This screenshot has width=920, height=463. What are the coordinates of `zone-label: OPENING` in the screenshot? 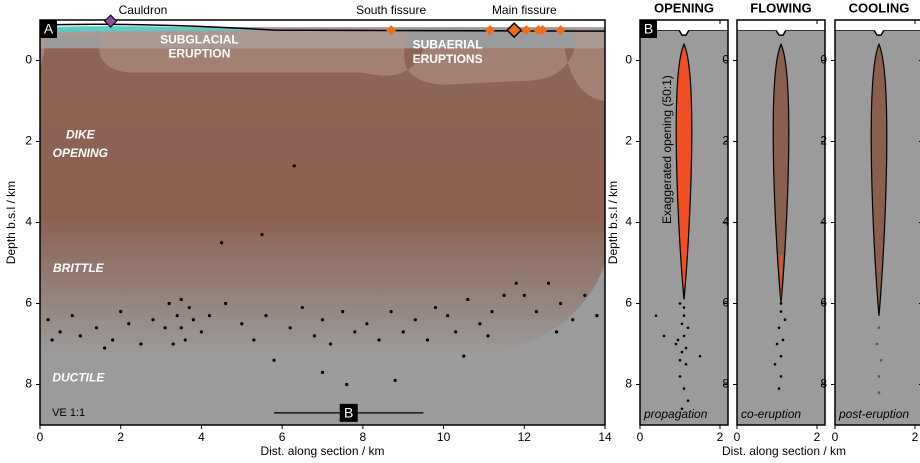 It's located at (80, 153).